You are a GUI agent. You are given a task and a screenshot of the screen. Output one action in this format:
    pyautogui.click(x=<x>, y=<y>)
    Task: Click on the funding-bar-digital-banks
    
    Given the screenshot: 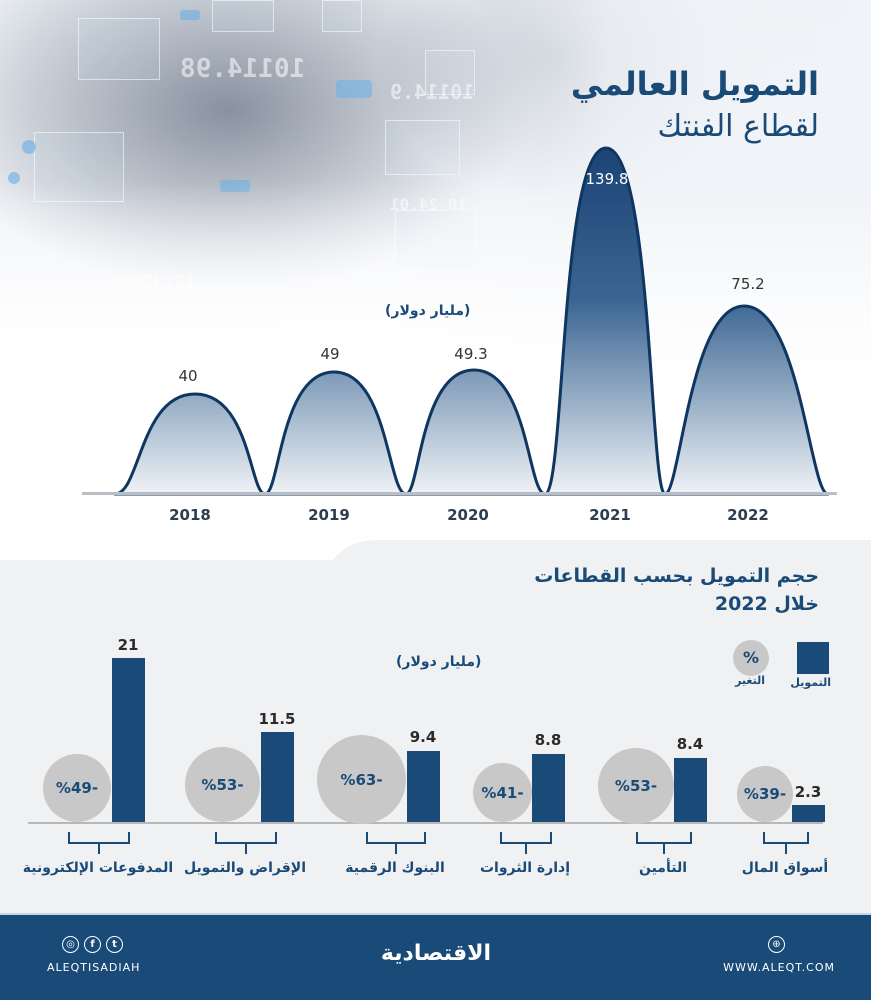 What is the action you would take?
    pyautogui.click(x=423, y=786)
    